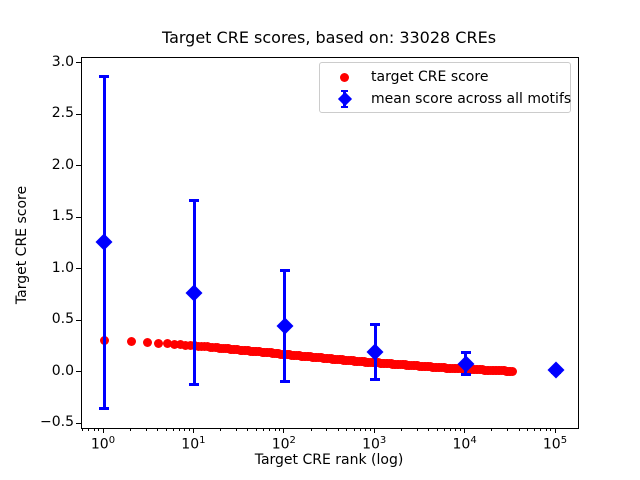  What do you see at coordinates (62, 164) in the screenshot?
I see `y-tick-label: 2.0` at bounding box center [62, 164].